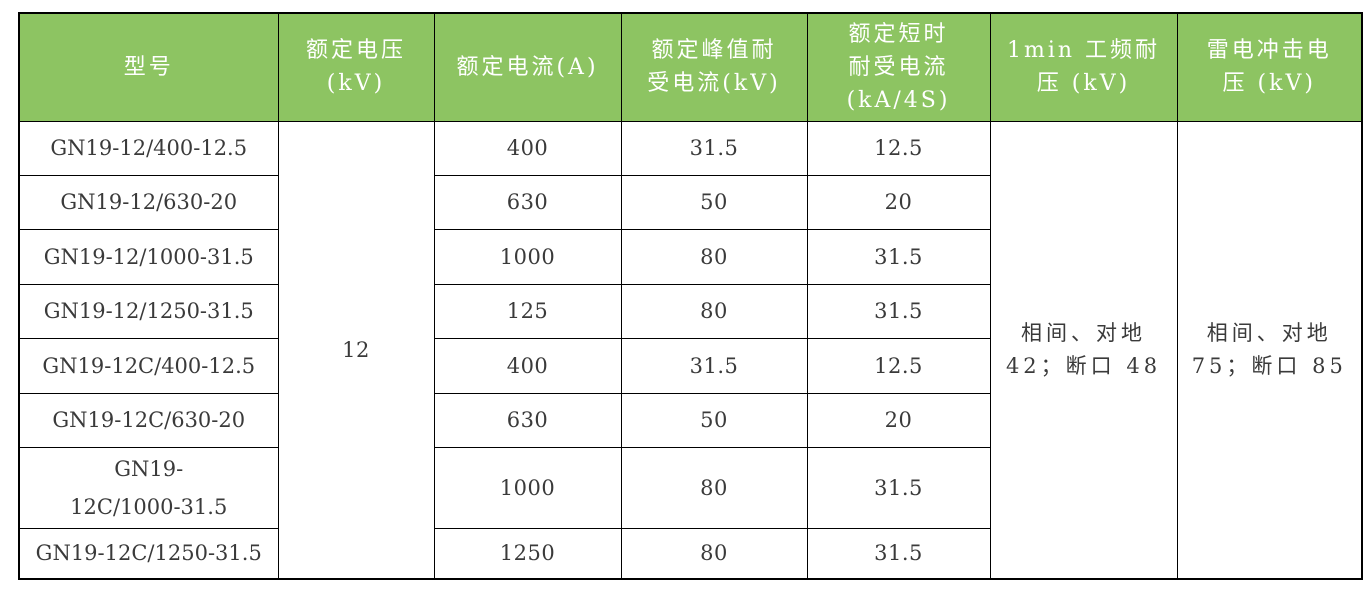  What do you see at coordinates (148, 553) in the screenshot?
I see `model-cell: GN19-12C/1250-31.5` at bounding box center [148, 553].